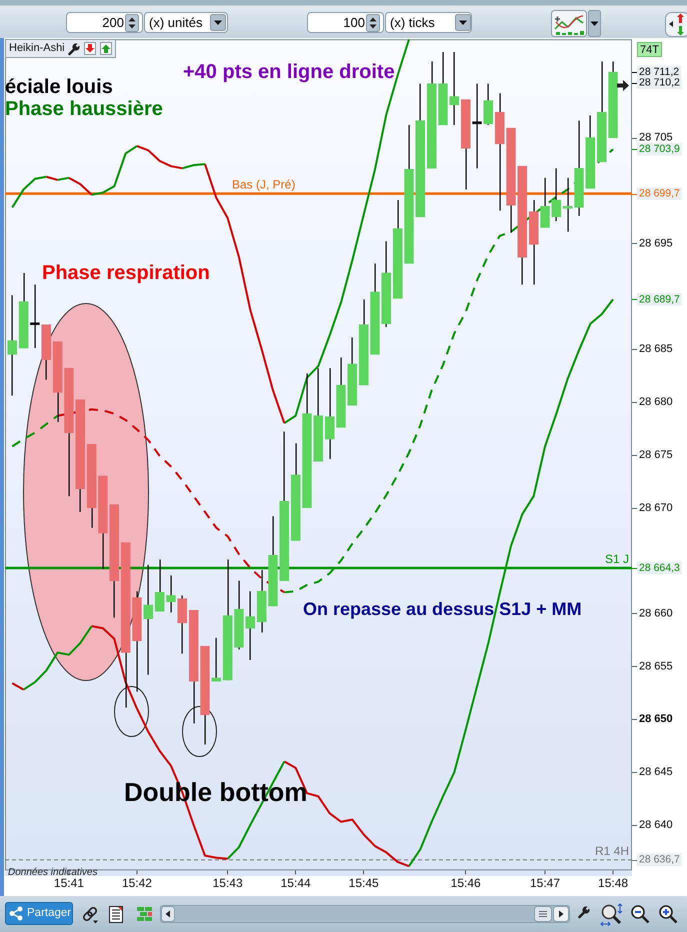 The image size is (687, 932). What do you see at coordinates (659, 568) in the screenshot?
I see `y-tick-label: 28 664,3` at bounding box center [659, 568].